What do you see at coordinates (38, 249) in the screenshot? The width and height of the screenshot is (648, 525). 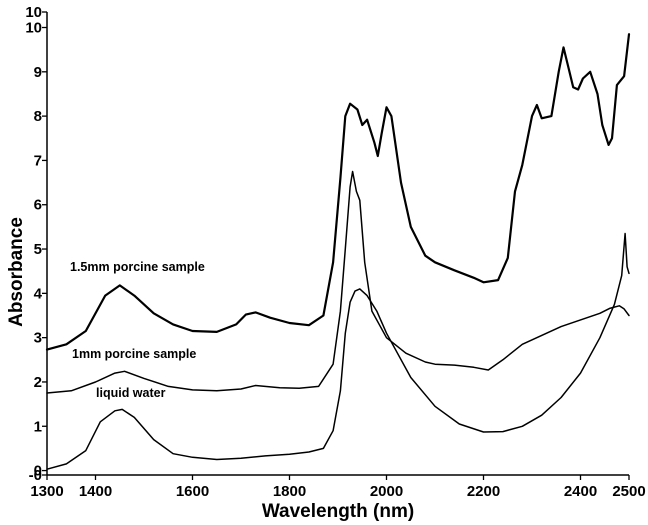 I see `y-tick-label: 5` at bounding box center [38, 249].